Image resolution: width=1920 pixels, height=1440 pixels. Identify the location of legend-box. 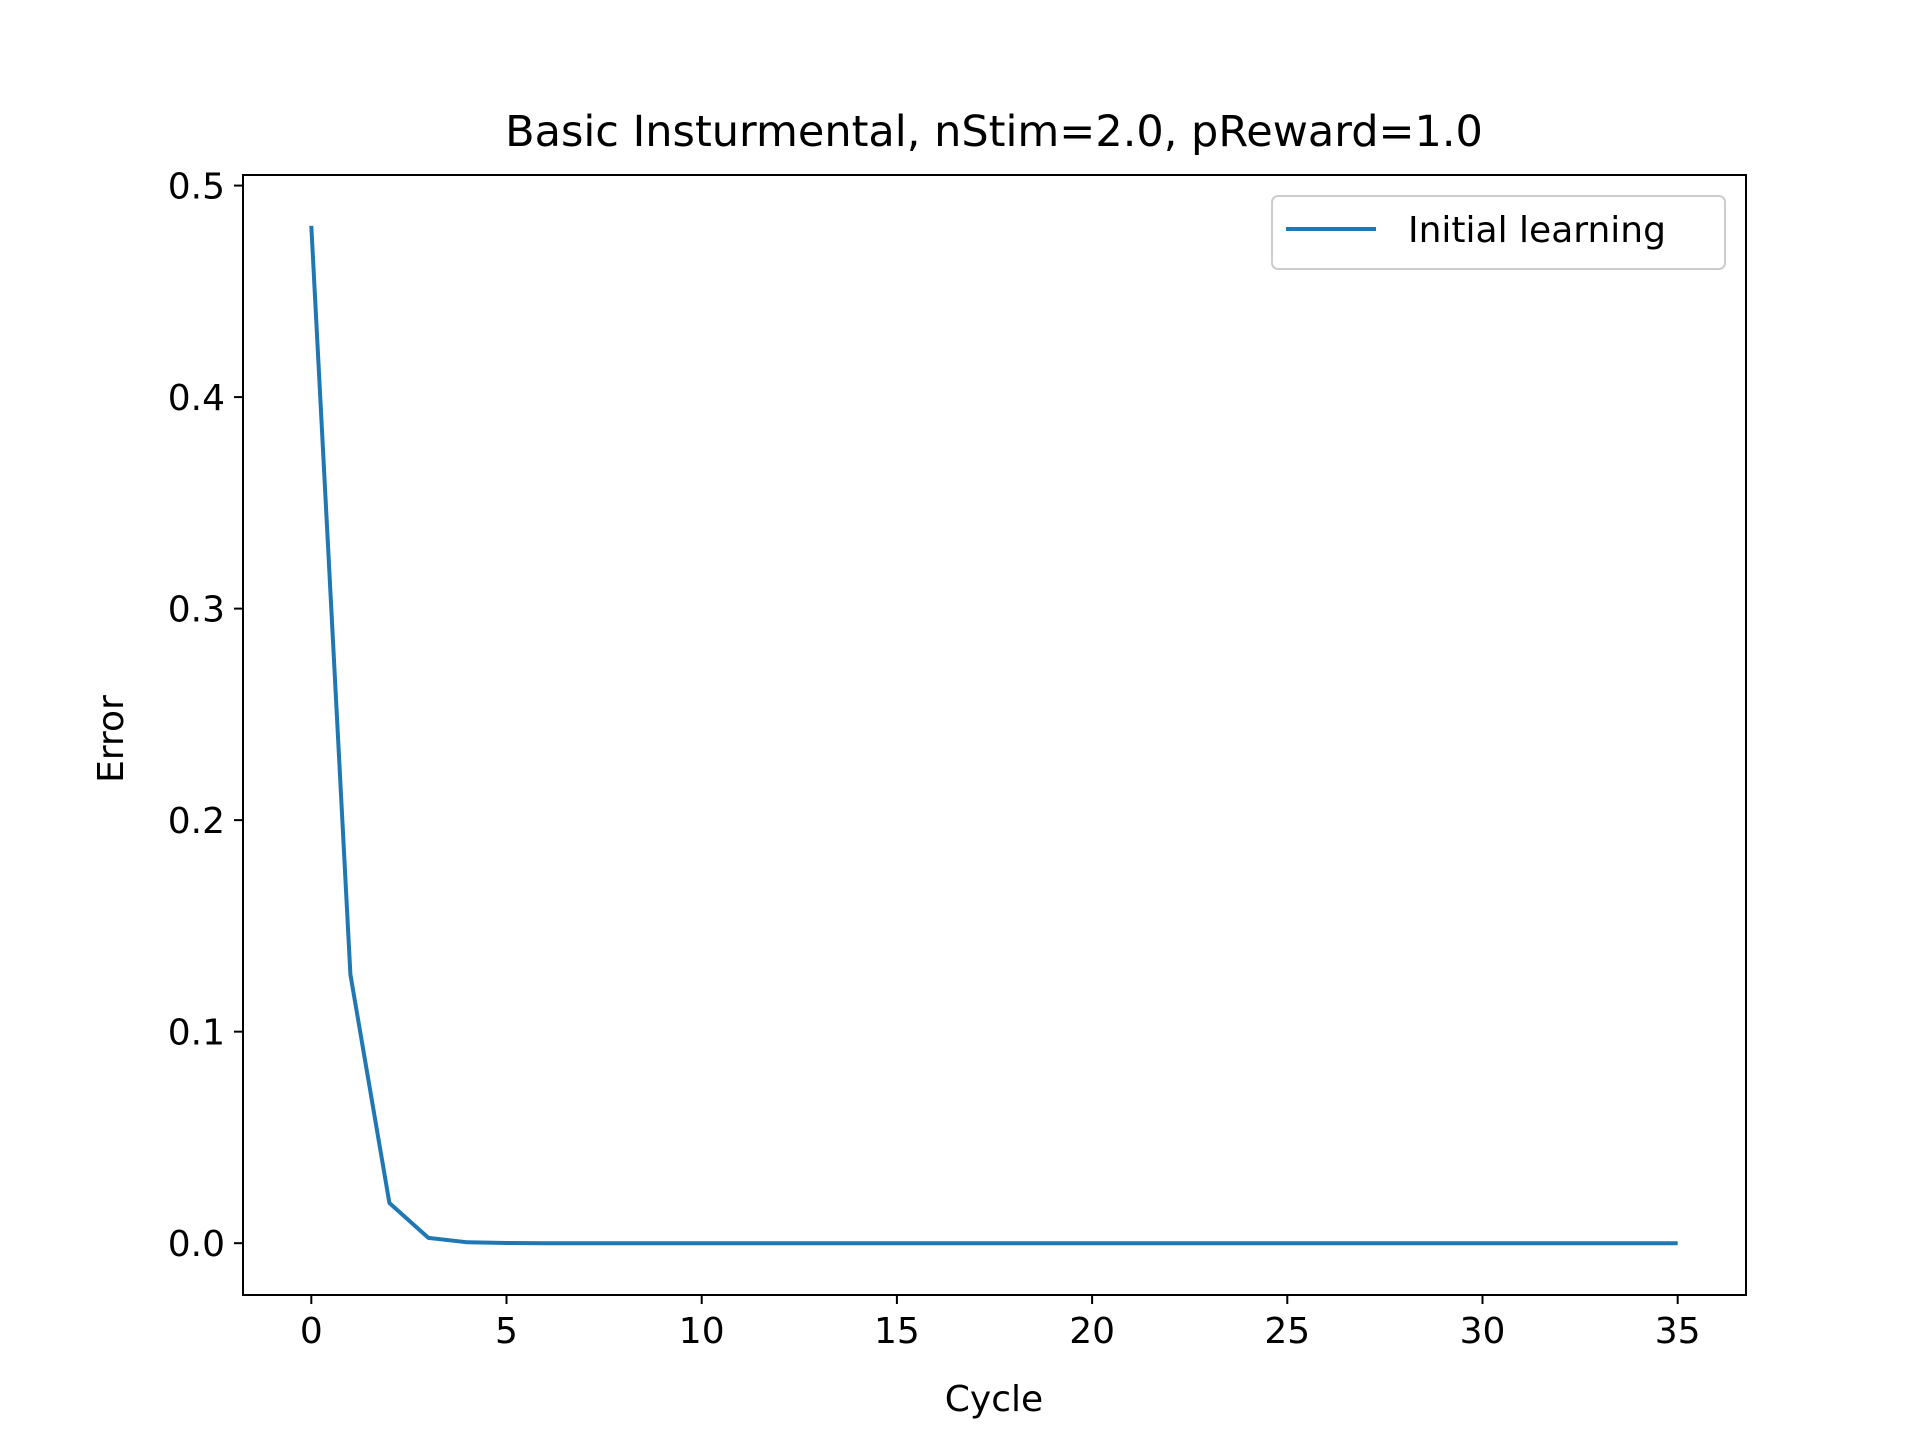
(1498, 232).